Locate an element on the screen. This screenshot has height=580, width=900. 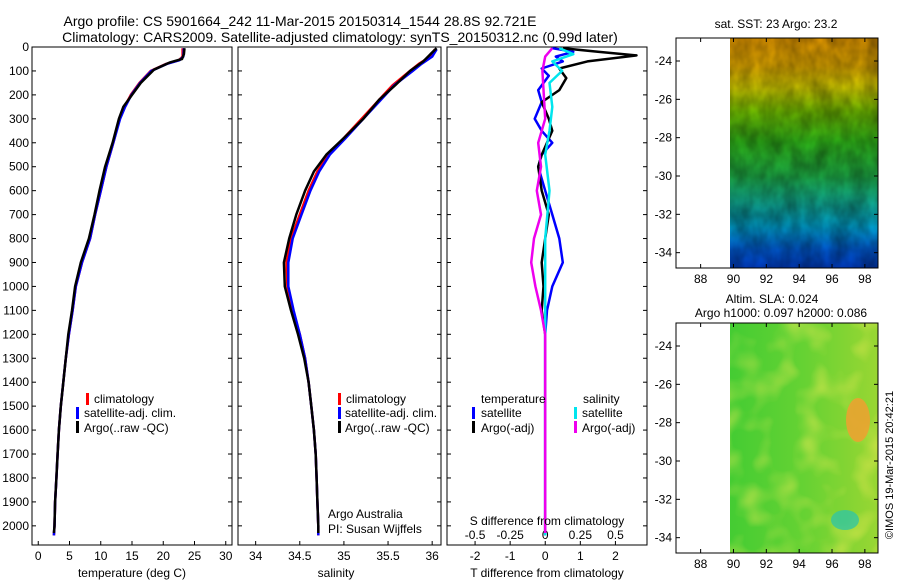
legend-swatch-climatology is located at coordinates (339, 399).